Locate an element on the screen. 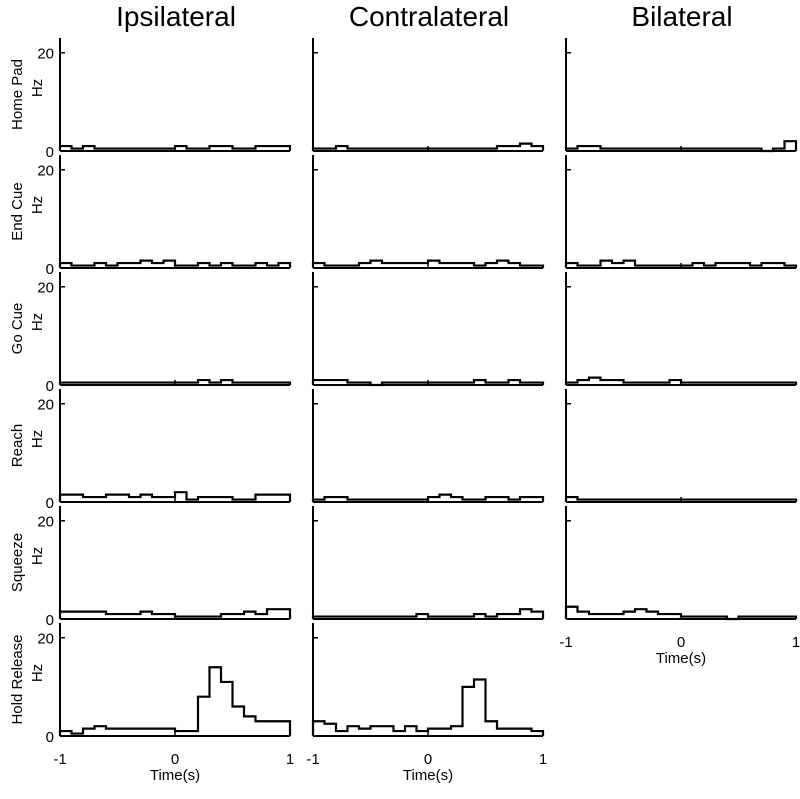  x-axis-label-contralateral-hold-release: Time(s) is located at coordinates (428, 775).